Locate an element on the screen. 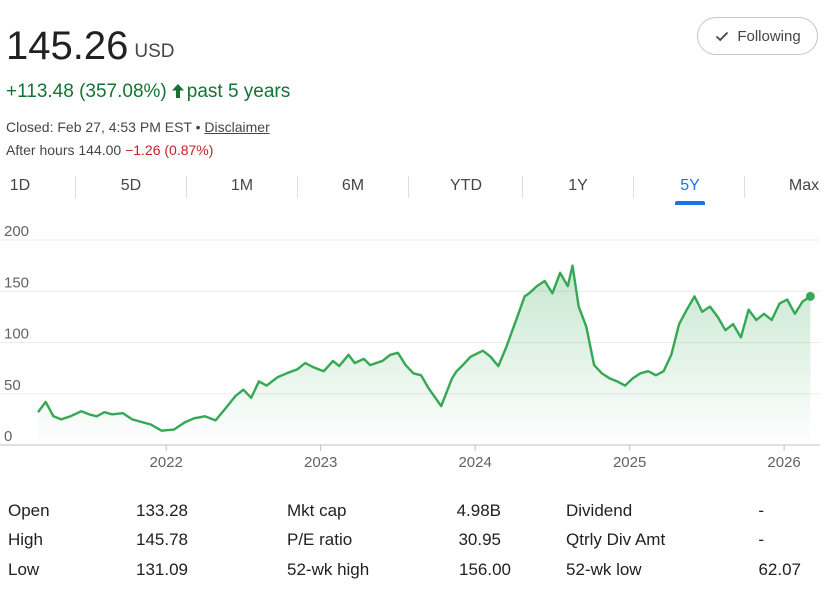 The height and width of the screenshot is (595, 832). following-label: Following is located at coordinates (769, 36).